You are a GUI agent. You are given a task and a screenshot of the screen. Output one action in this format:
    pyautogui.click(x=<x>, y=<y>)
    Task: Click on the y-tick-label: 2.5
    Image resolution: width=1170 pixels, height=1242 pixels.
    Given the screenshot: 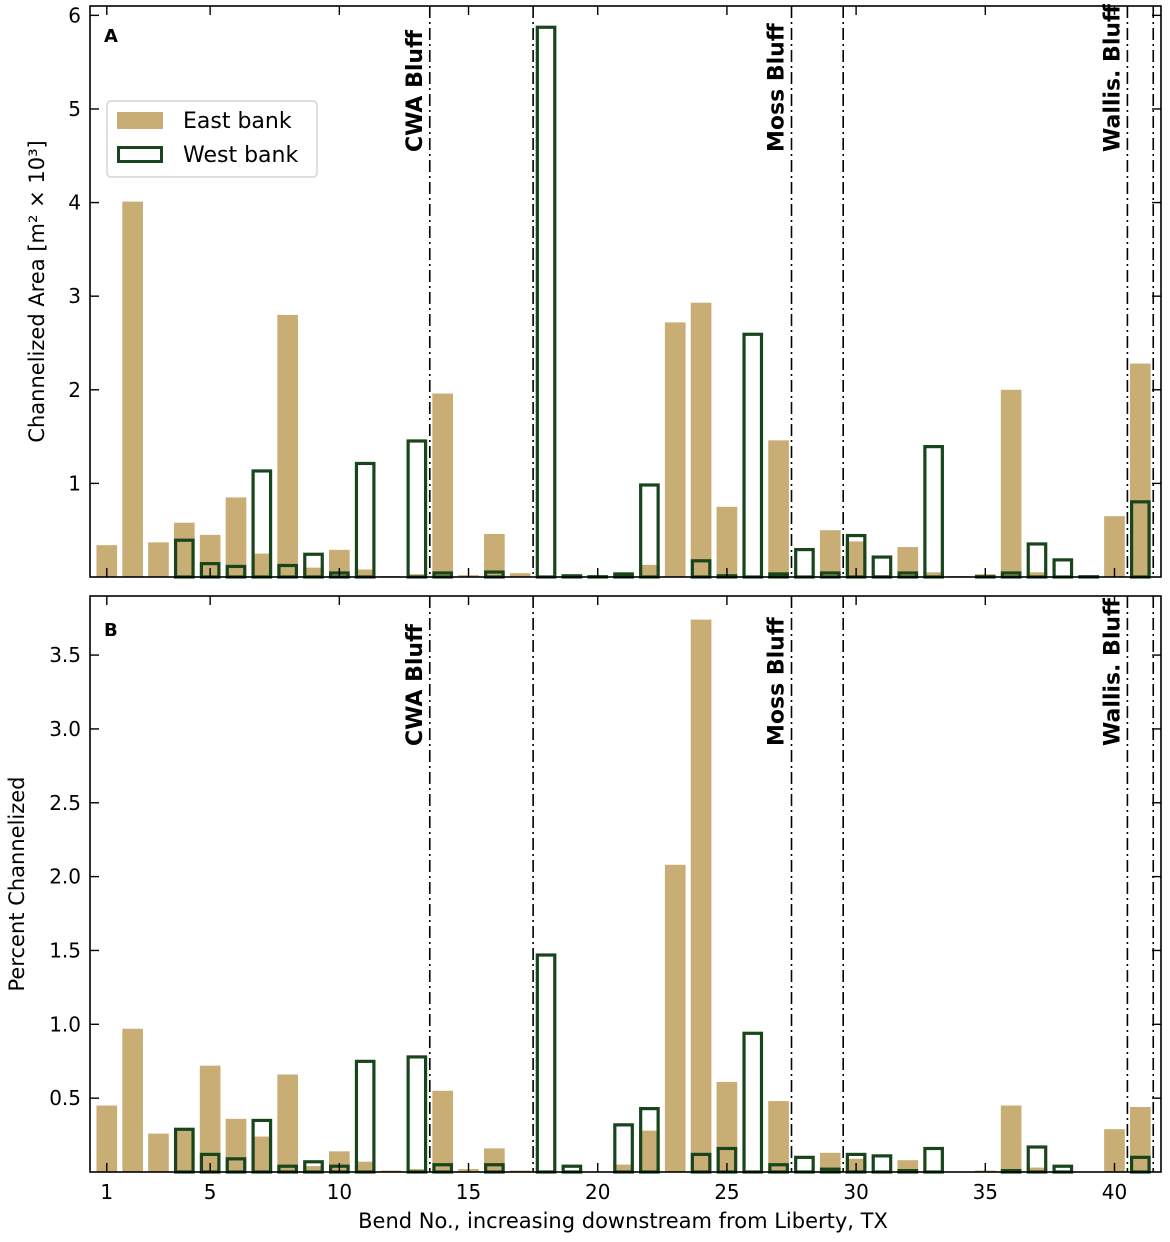 What is the action you would take?
    pyautogui.click(x=65, y=803)
    